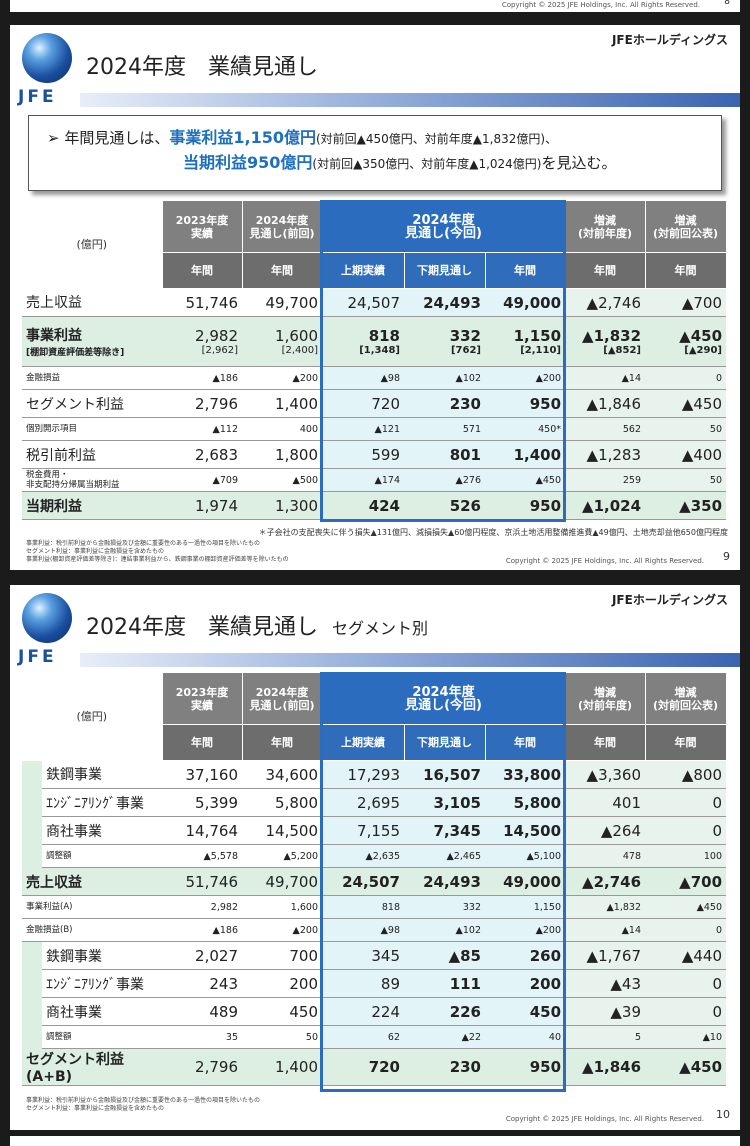  I want to click on cell: 260, so click(525, 955).